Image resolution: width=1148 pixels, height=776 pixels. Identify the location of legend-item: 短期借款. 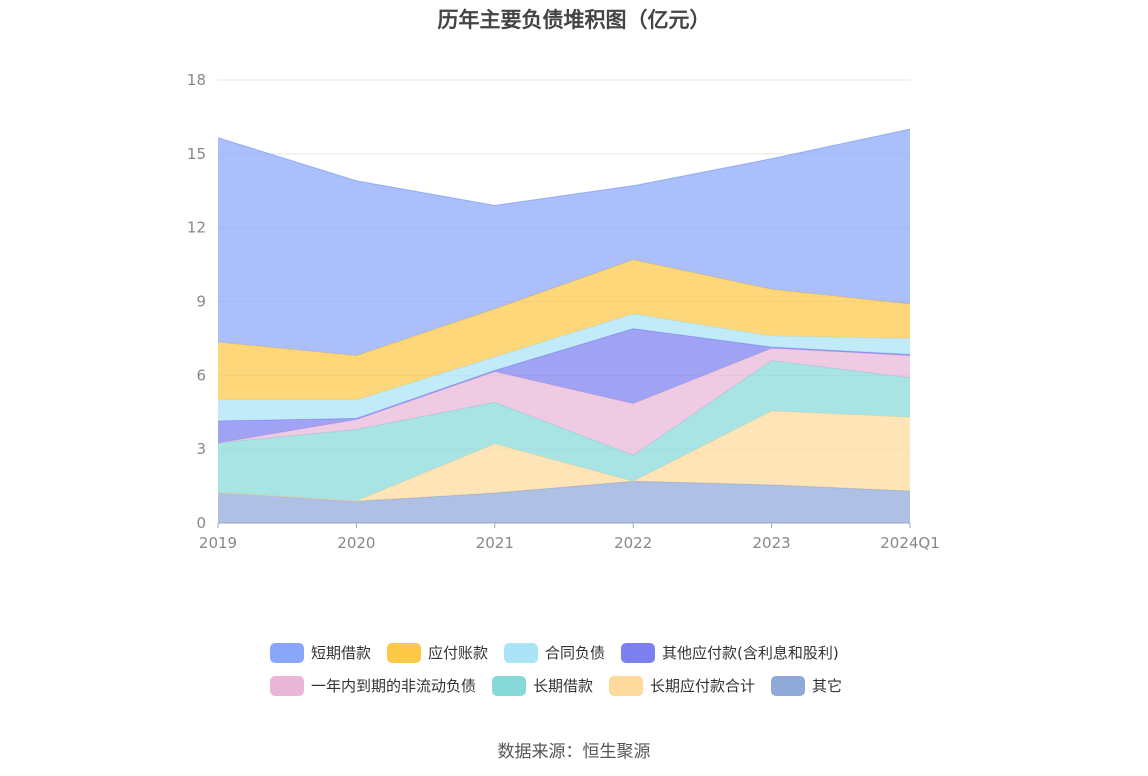
(320, 652).